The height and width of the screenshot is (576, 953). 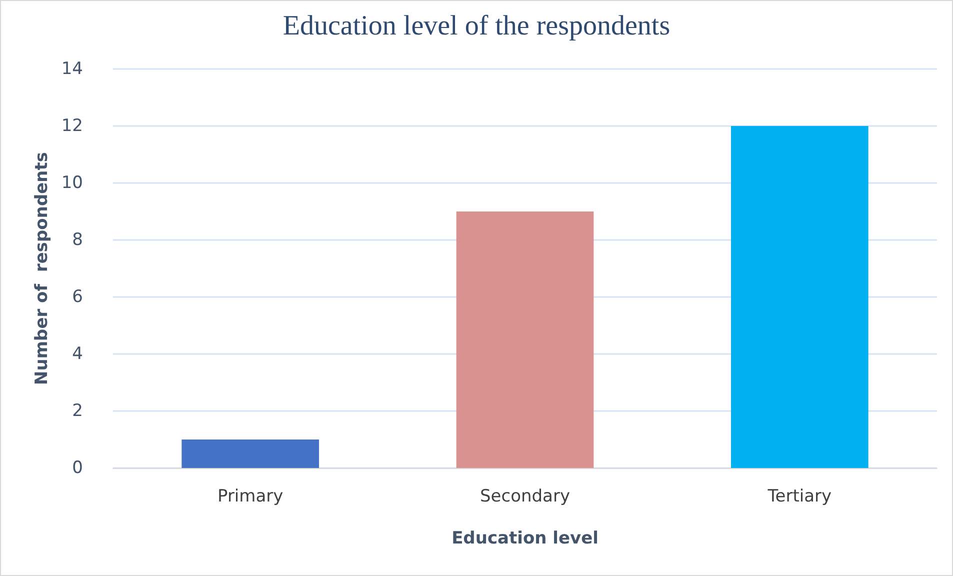 I want to click on y-tick-label: 4, so click(x=77, y=354).